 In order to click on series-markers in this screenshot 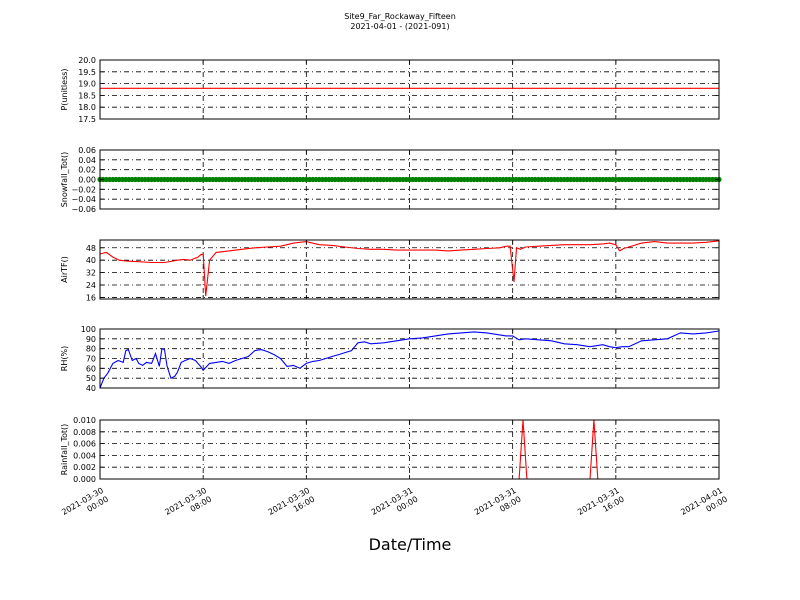, I will do `click(409, 179)`.